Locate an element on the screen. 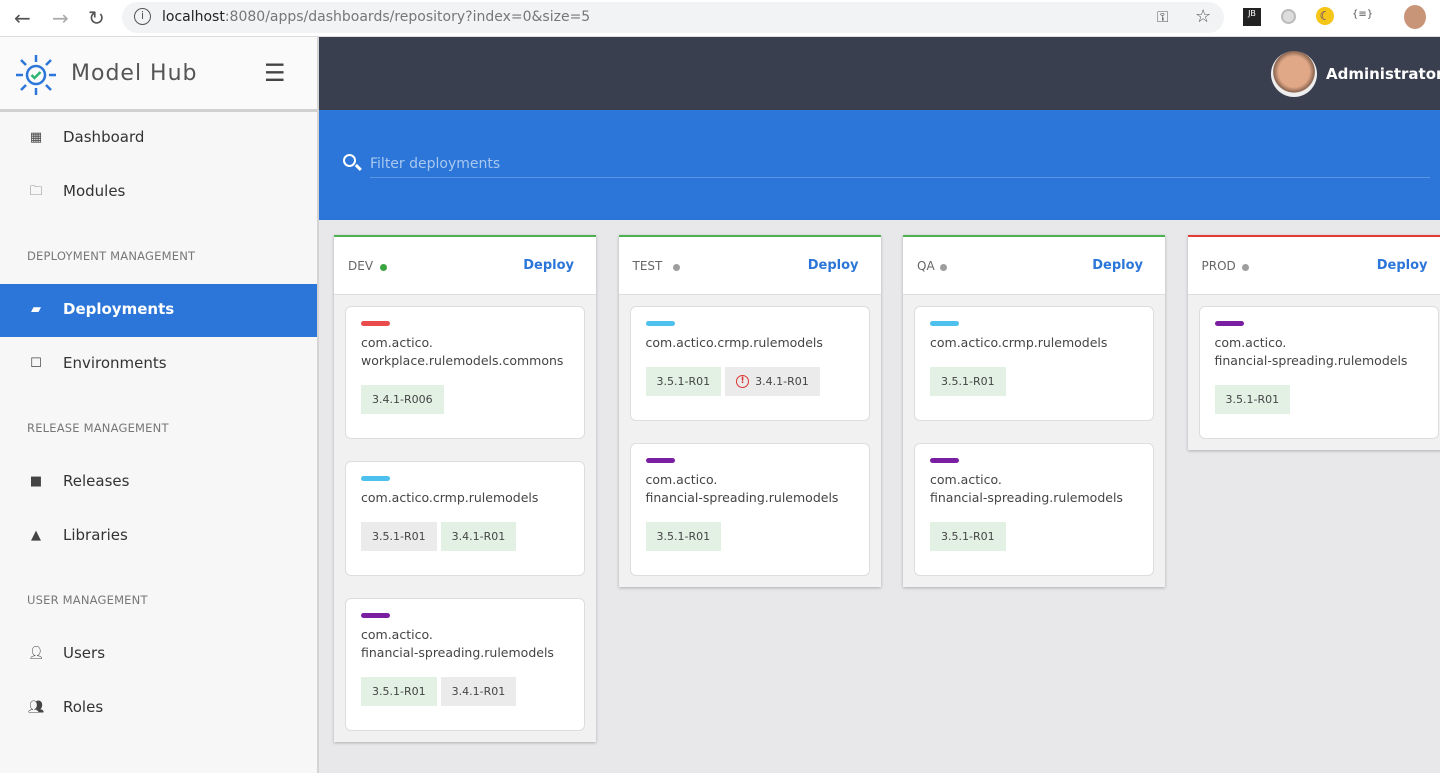  column-header: DEV Deploy is located at coordinates (465, 266).